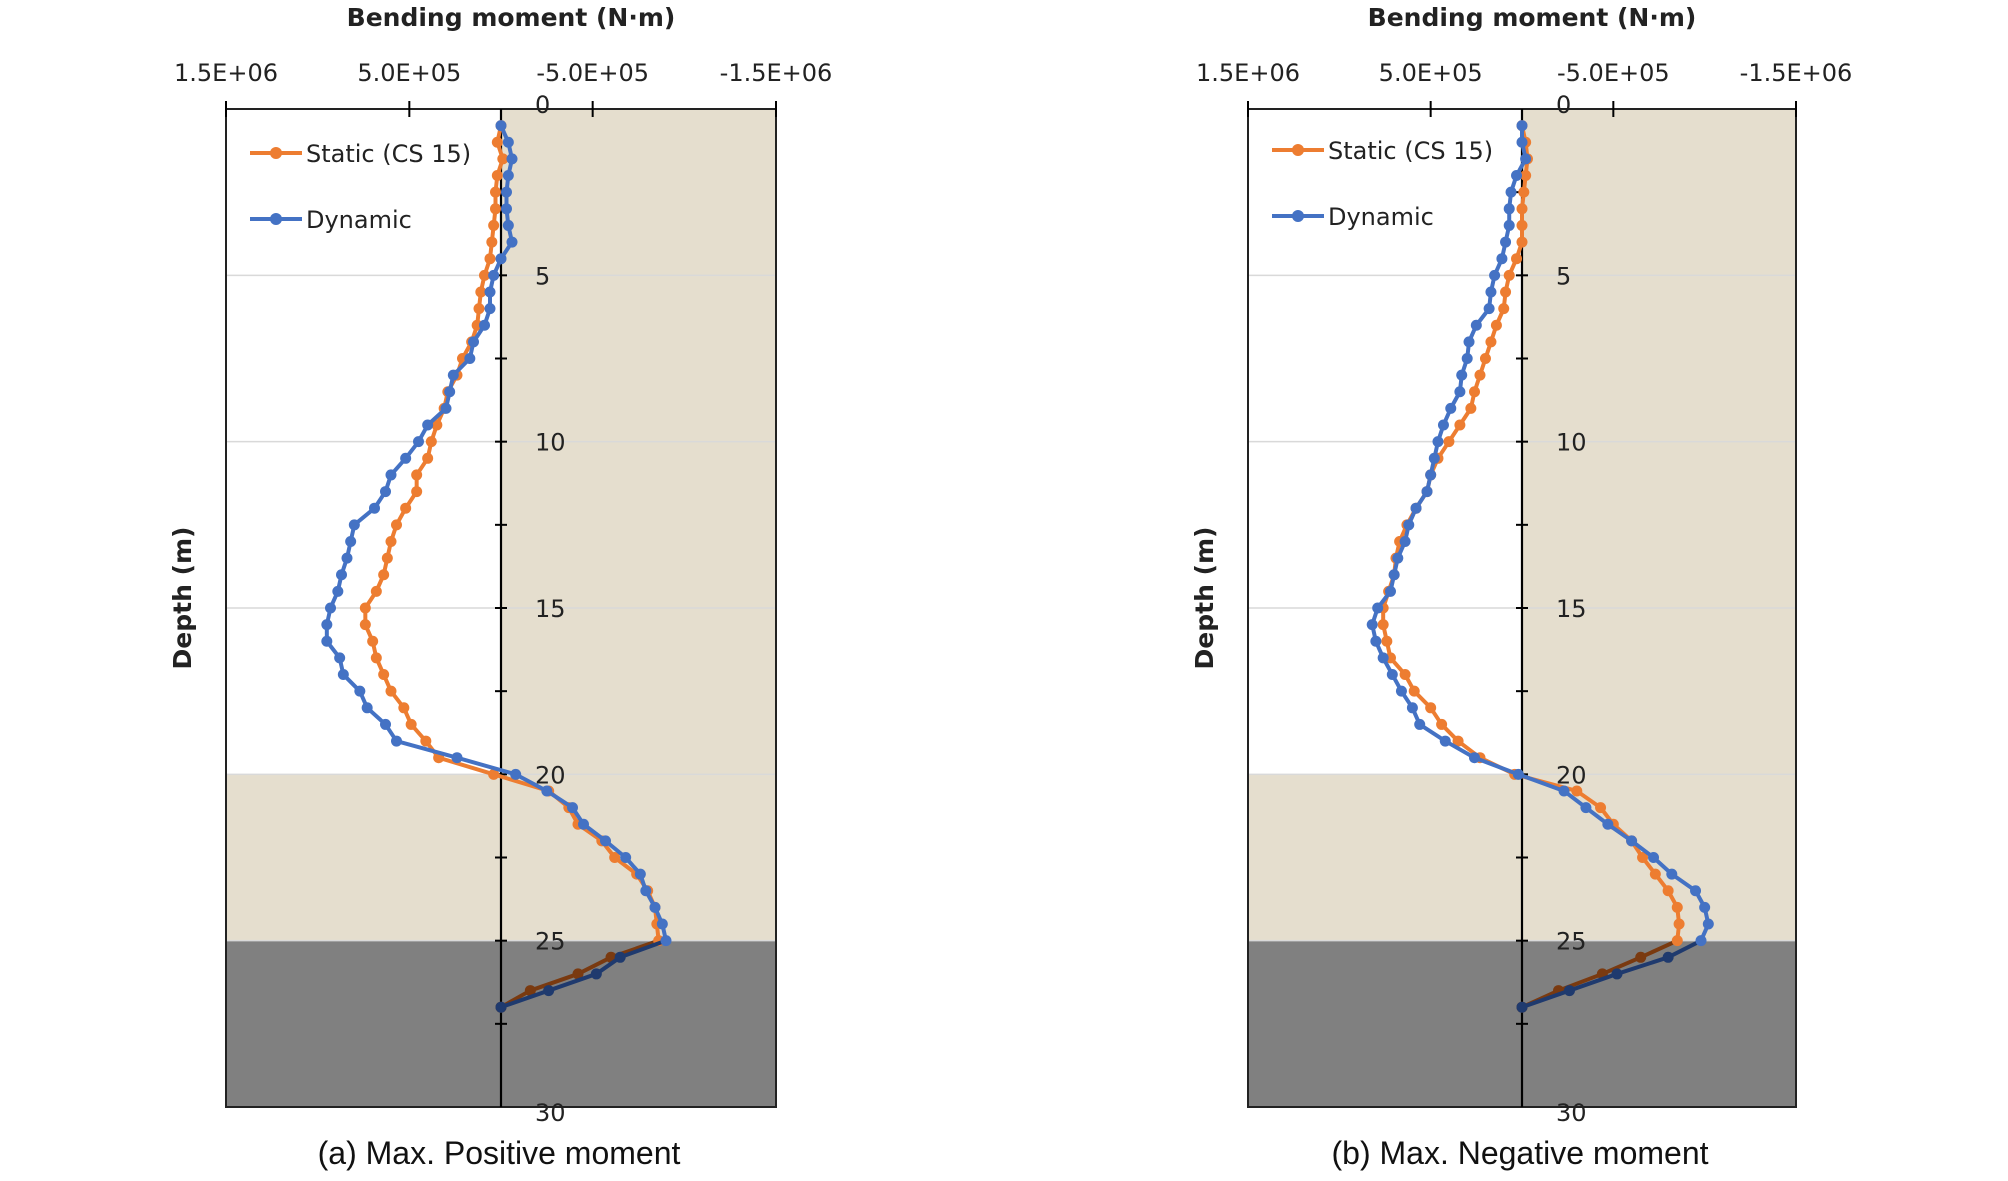  What do you see at coordinates (1298, 150) in the screenshot?
I see `chart-b-legend-marker-static` at bounding box center [1298, 150].